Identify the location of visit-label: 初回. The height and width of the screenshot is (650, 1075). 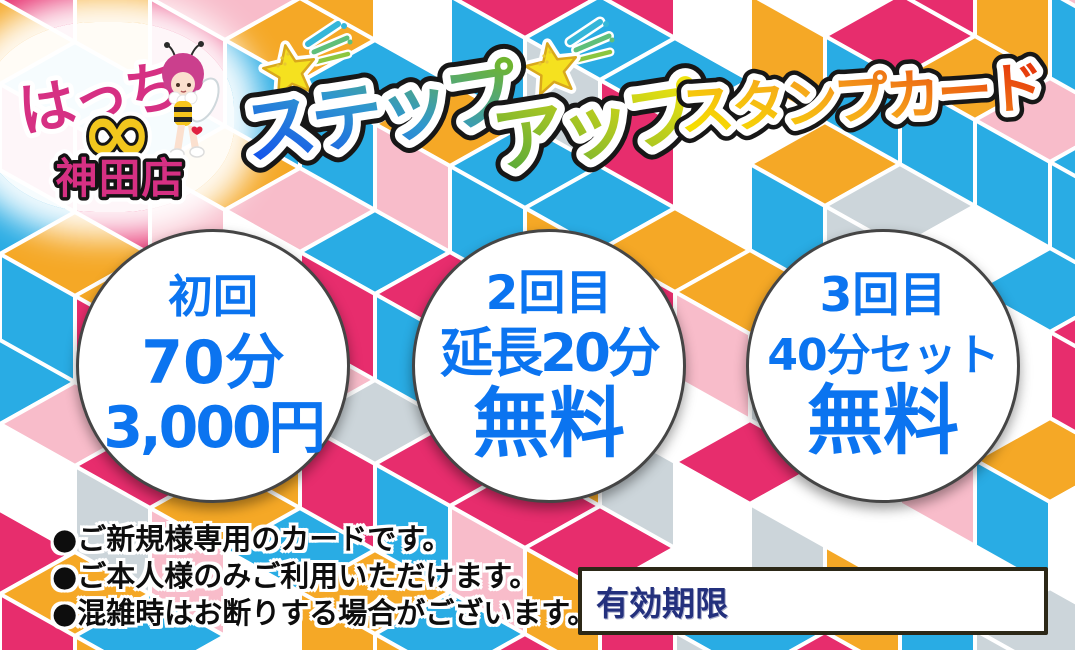
(212, 296).